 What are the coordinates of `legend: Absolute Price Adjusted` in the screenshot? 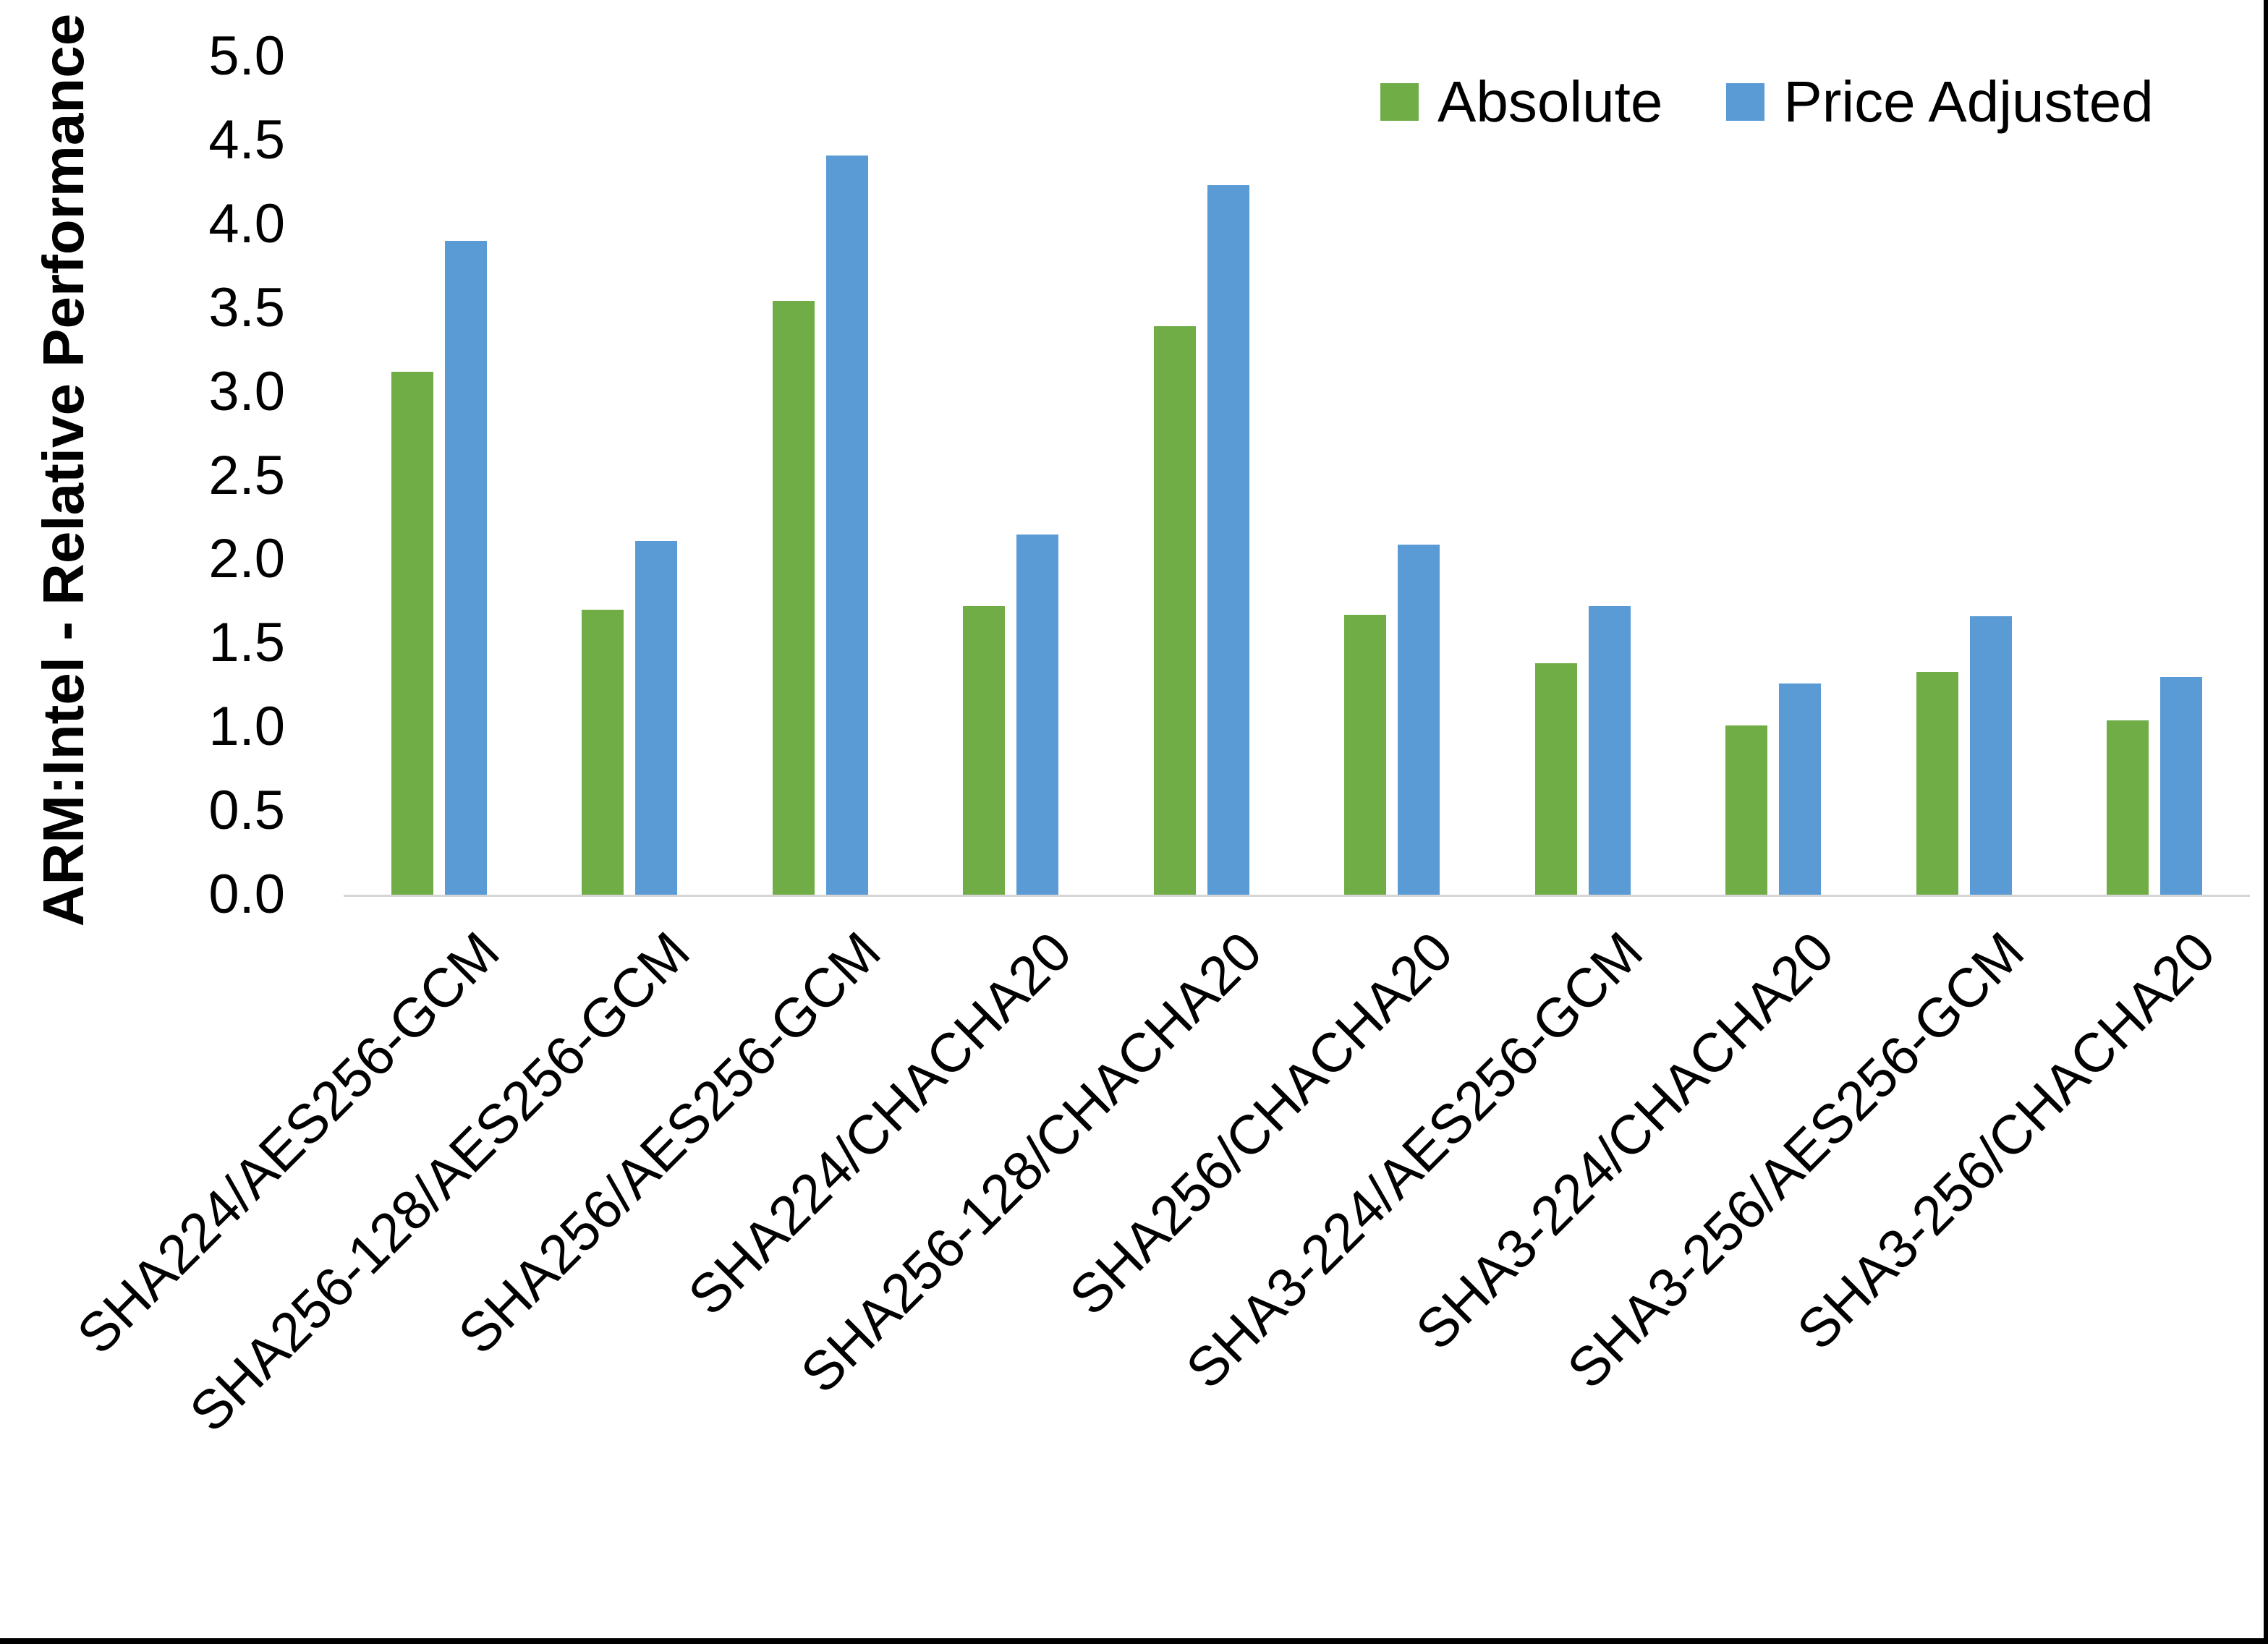 It's located at (1767, 102).